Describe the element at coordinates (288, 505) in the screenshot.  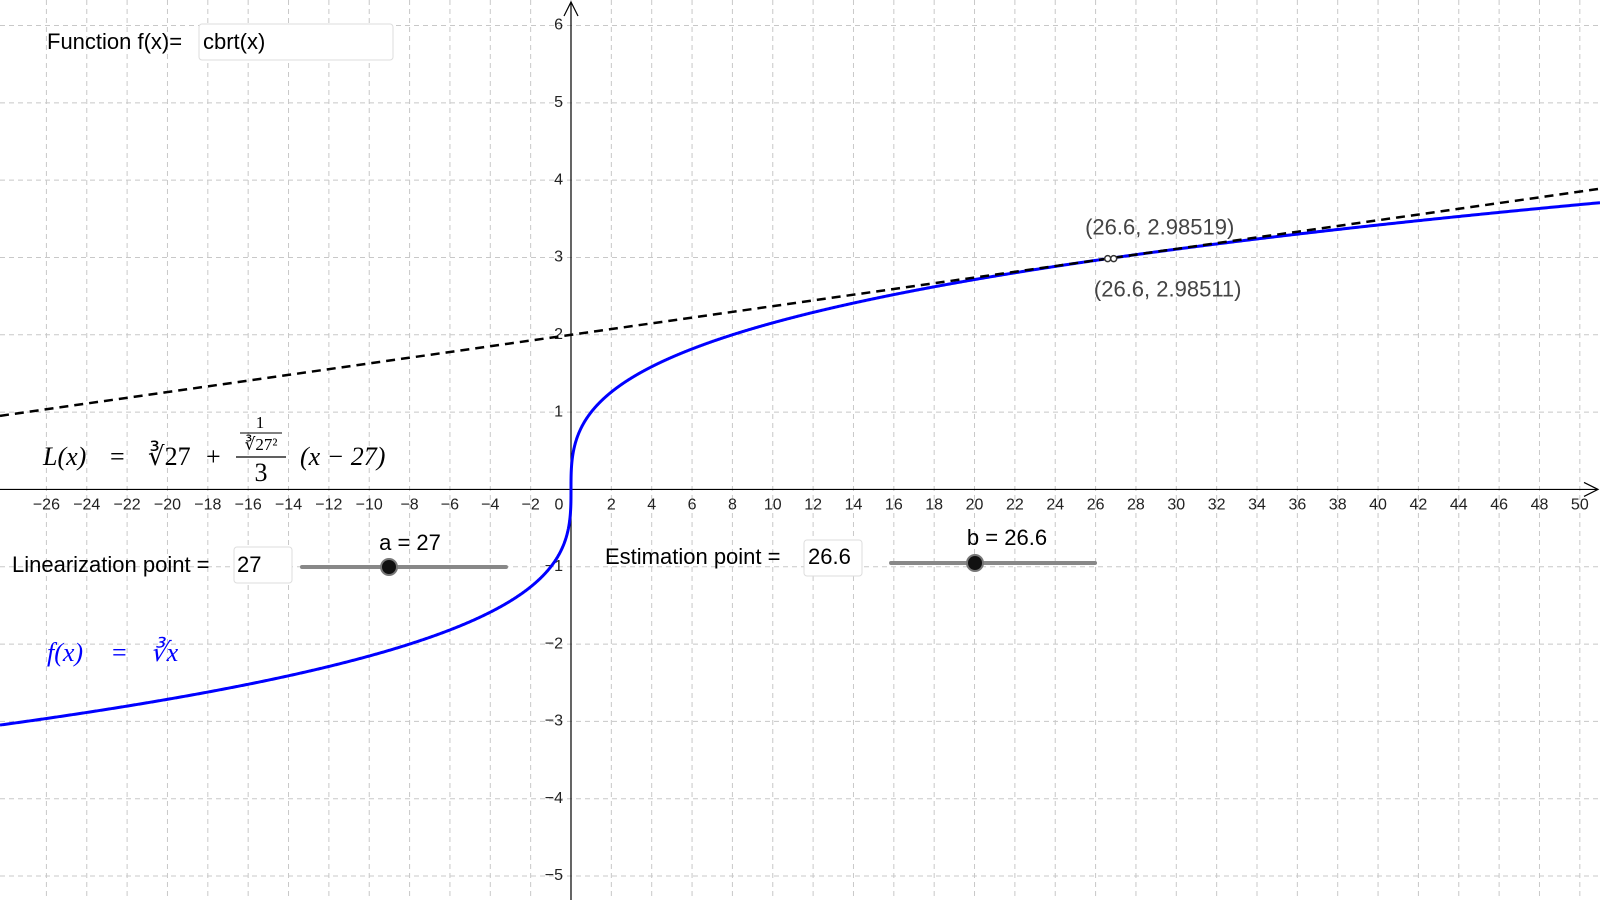
I see `x-tick-label: −14` at that location.